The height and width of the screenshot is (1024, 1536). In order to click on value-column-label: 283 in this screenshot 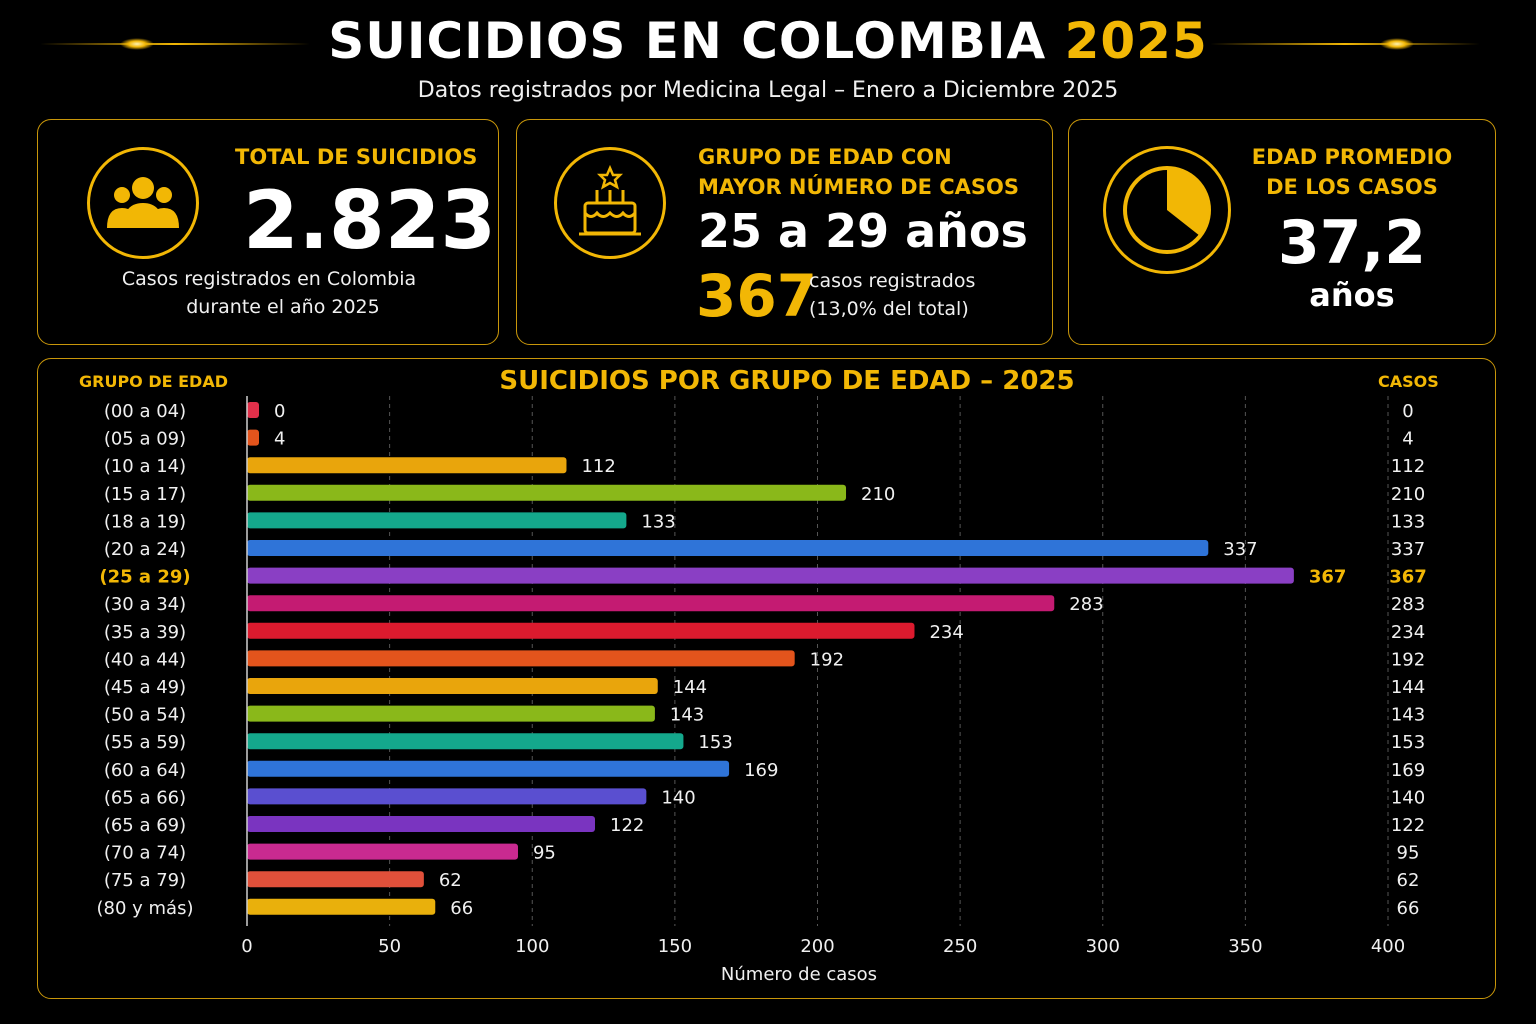, I will do `click(1408, 604)`.